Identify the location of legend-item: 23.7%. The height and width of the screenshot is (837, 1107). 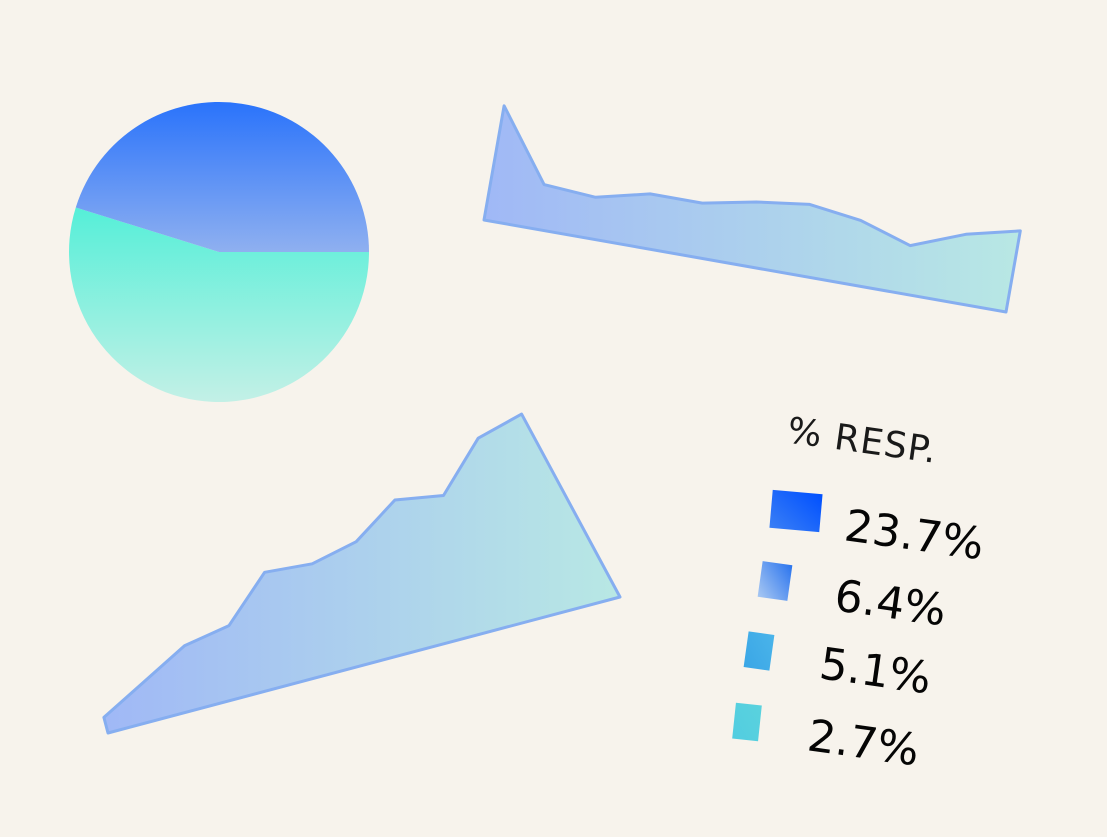
(878, 529).